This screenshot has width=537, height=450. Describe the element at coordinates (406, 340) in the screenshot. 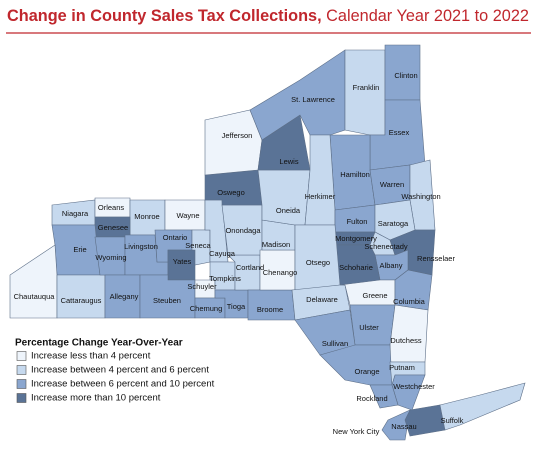

I see `county-label: Dutchess` at that location.